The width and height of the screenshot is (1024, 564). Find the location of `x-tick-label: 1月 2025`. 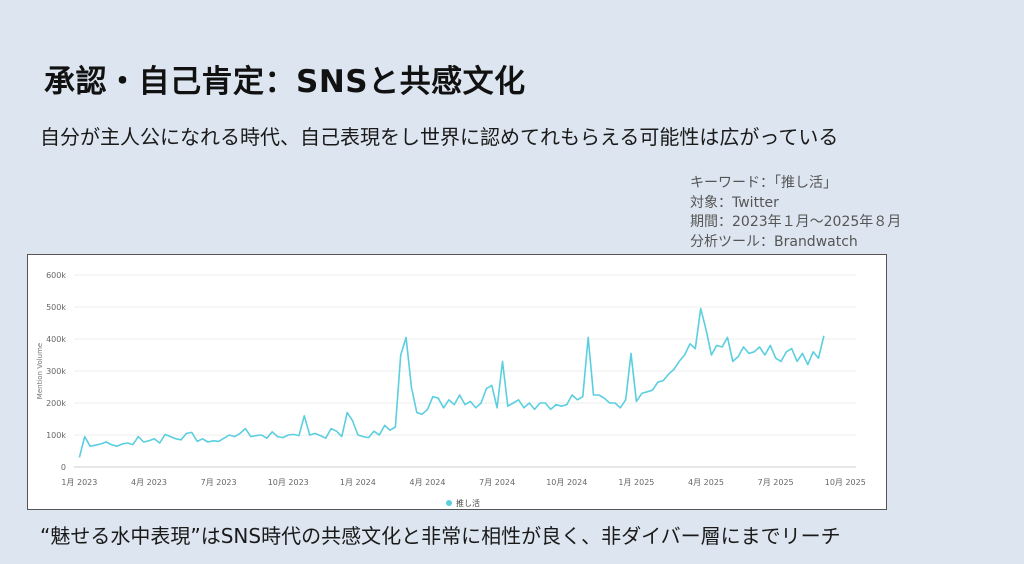

x-tick-label: 1月 2025 is located at coordinates (636, 482).